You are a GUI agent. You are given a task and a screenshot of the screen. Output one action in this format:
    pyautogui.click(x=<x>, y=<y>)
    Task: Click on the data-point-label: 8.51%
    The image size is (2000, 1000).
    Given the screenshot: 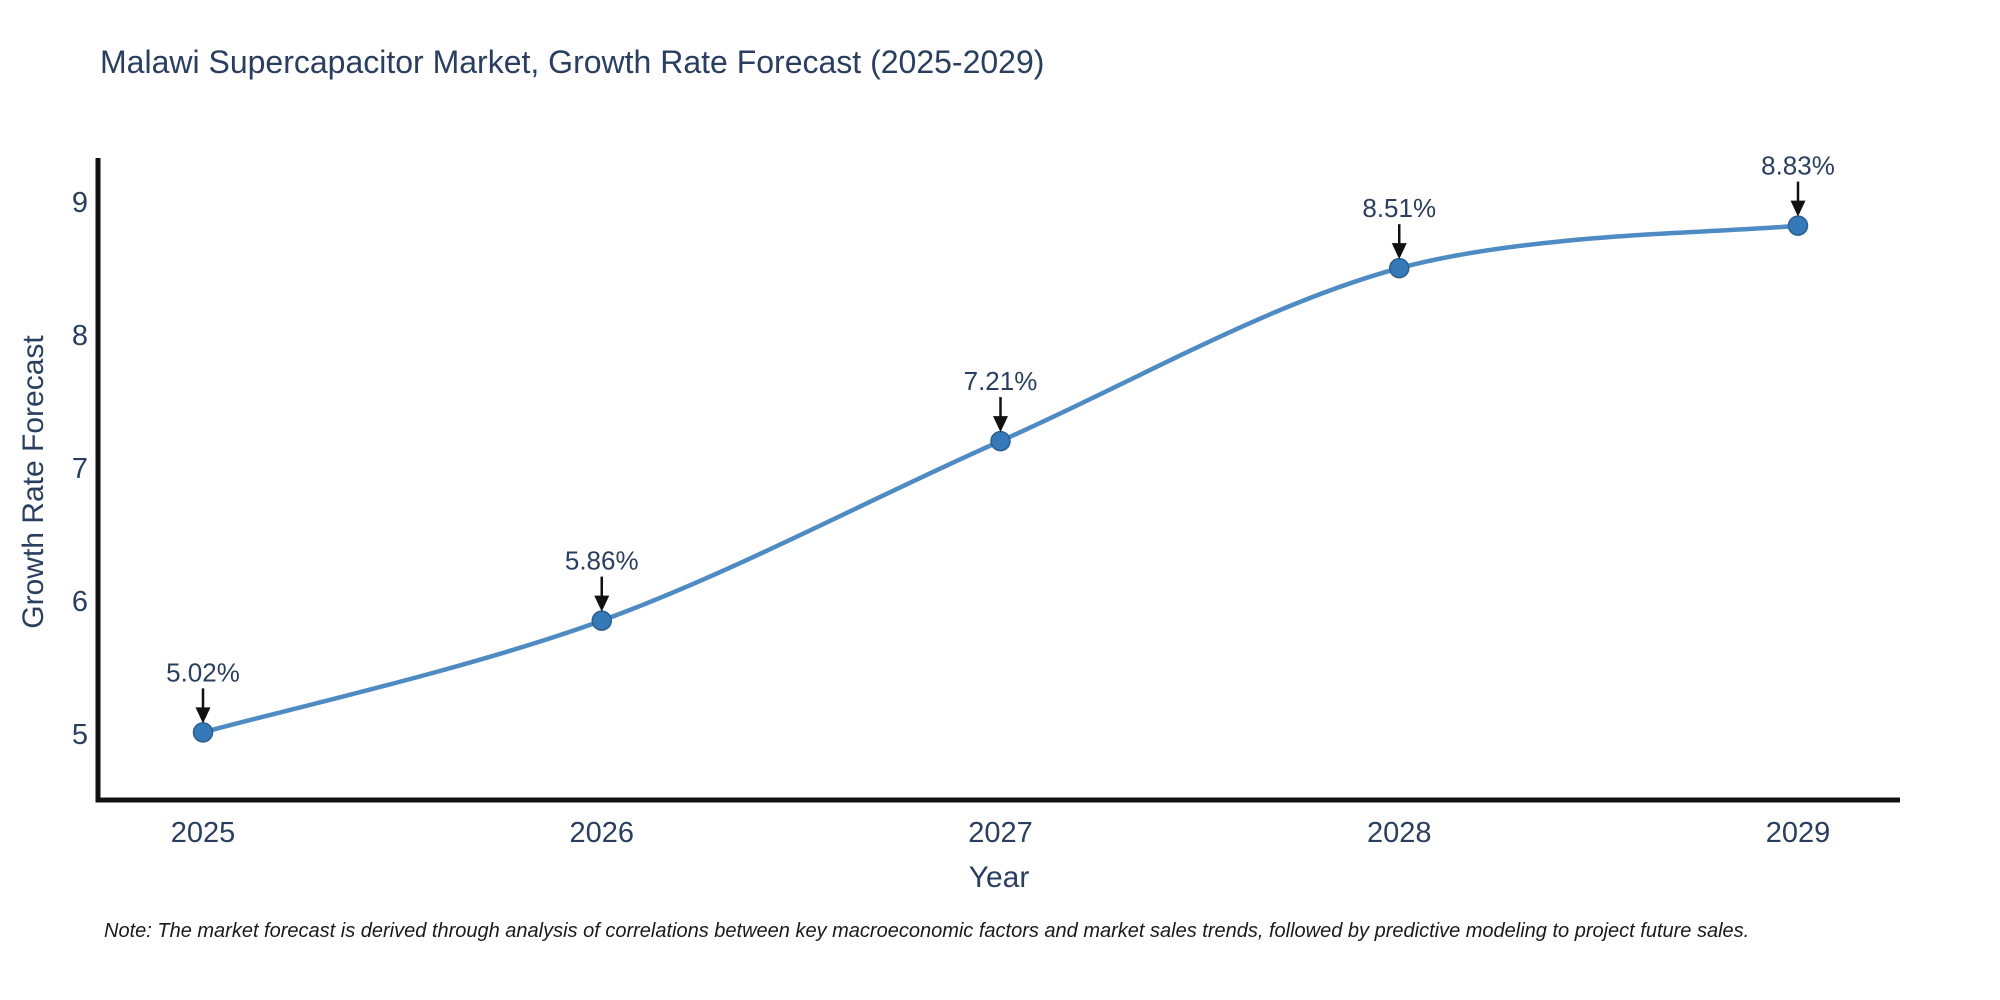 What is the action you would take?
    pyautogui.click(x=1399, y=208)
    